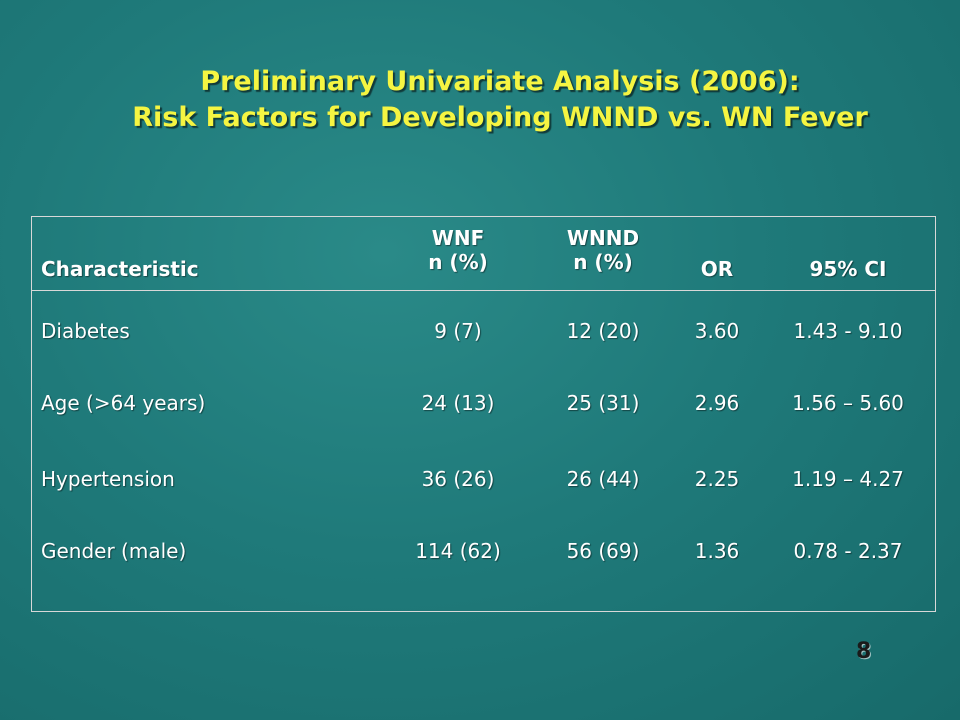 This screenshot has height=720, width=960. What do you see at coordinates (717, 269) in the screenshot?
I see `header-or: OR` at bounding box center [717, 269].